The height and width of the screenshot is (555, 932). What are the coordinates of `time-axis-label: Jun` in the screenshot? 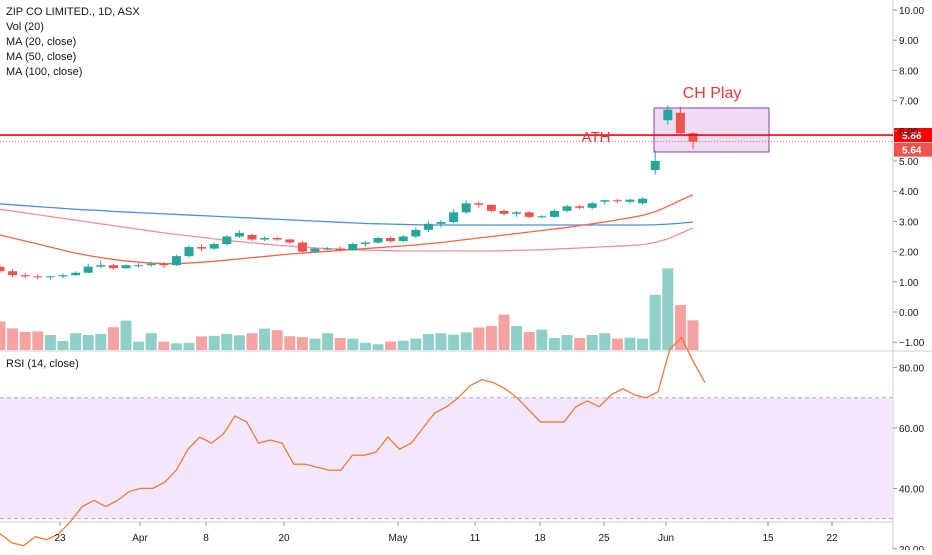 It's located at (666, 538).